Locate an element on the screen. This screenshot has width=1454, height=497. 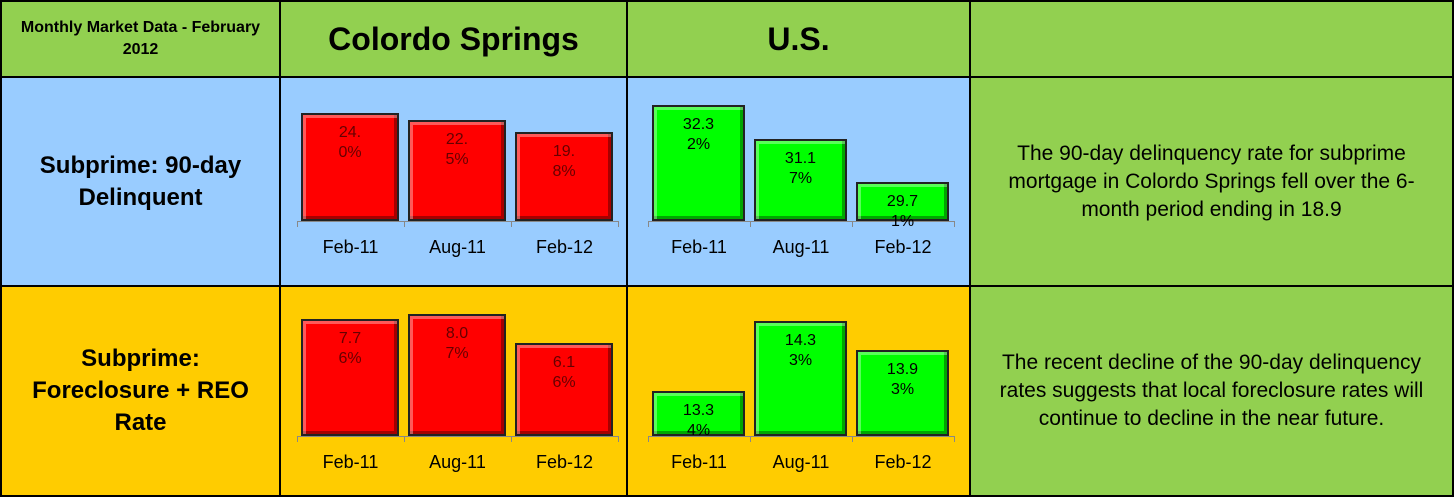
value-label: 31.17% is located at coordinates (800, 169).